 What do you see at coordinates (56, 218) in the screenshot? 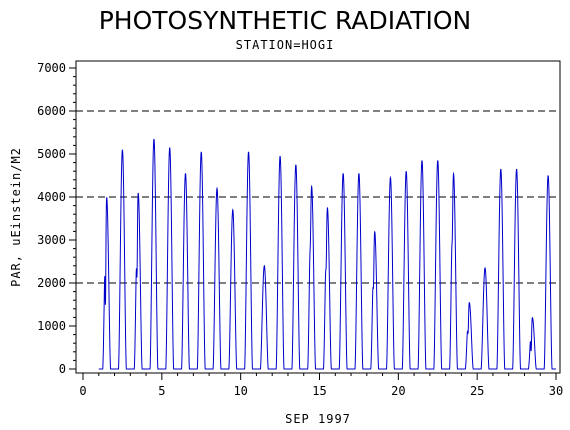
I see `y-axis: 0 1000 2000 3000 4000 5000 6000 7000` at bounding box center [56, 218].